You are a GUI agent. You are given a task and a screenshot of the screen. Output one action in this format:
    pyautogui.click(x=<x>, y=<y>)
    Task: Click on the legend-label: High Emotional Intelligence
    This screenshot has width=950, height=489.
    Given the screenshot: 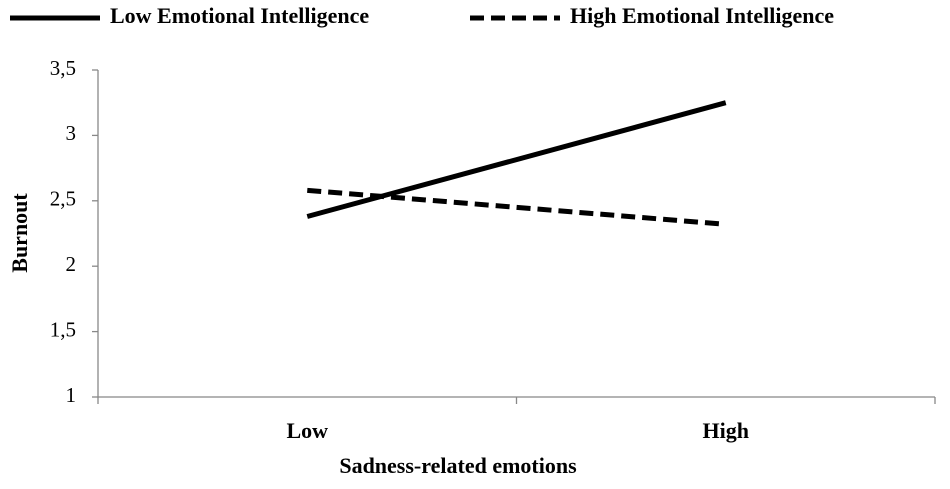 What is the action you would take?
    pyautogui.click(x=702, y=15)
    